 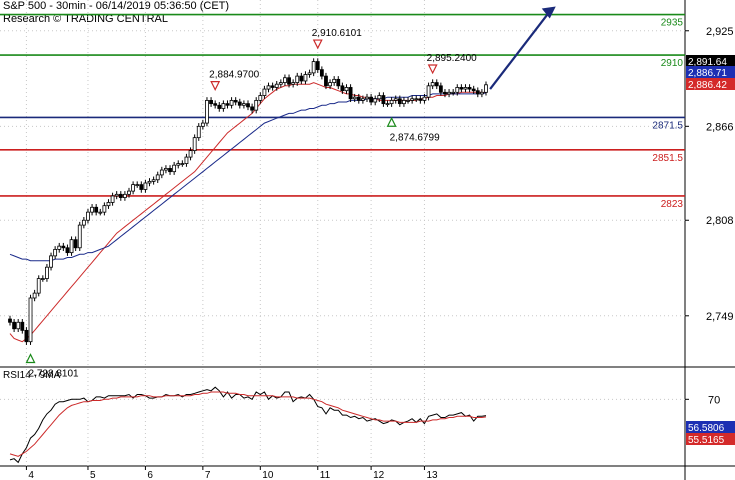 What do you see at coordinates (234, 75) in the screenshot?
I see `swing-high-label: 2,884.9700` at bounding box center [234, 75].